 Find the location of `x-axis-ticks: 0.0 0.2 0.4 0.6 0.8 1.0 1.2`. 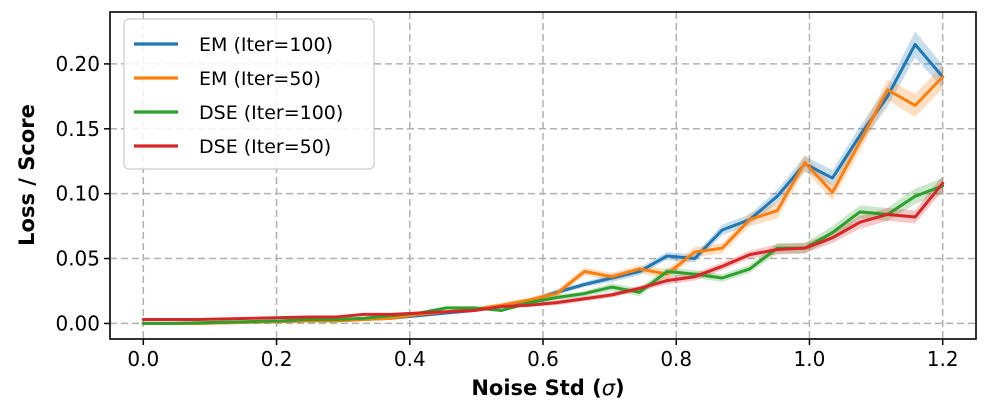

x-axis-ticks: 0.0 0.2 0.4 0.6 0.8 1.0 1.2 is located at coordinates (543, 355).